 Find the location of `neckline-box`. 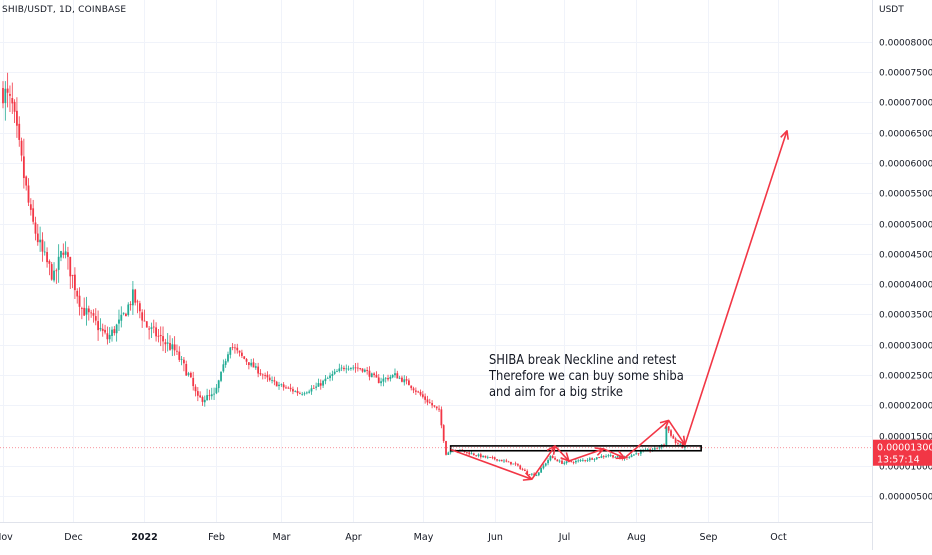

neckline-box is located at coordinates (575, 448).